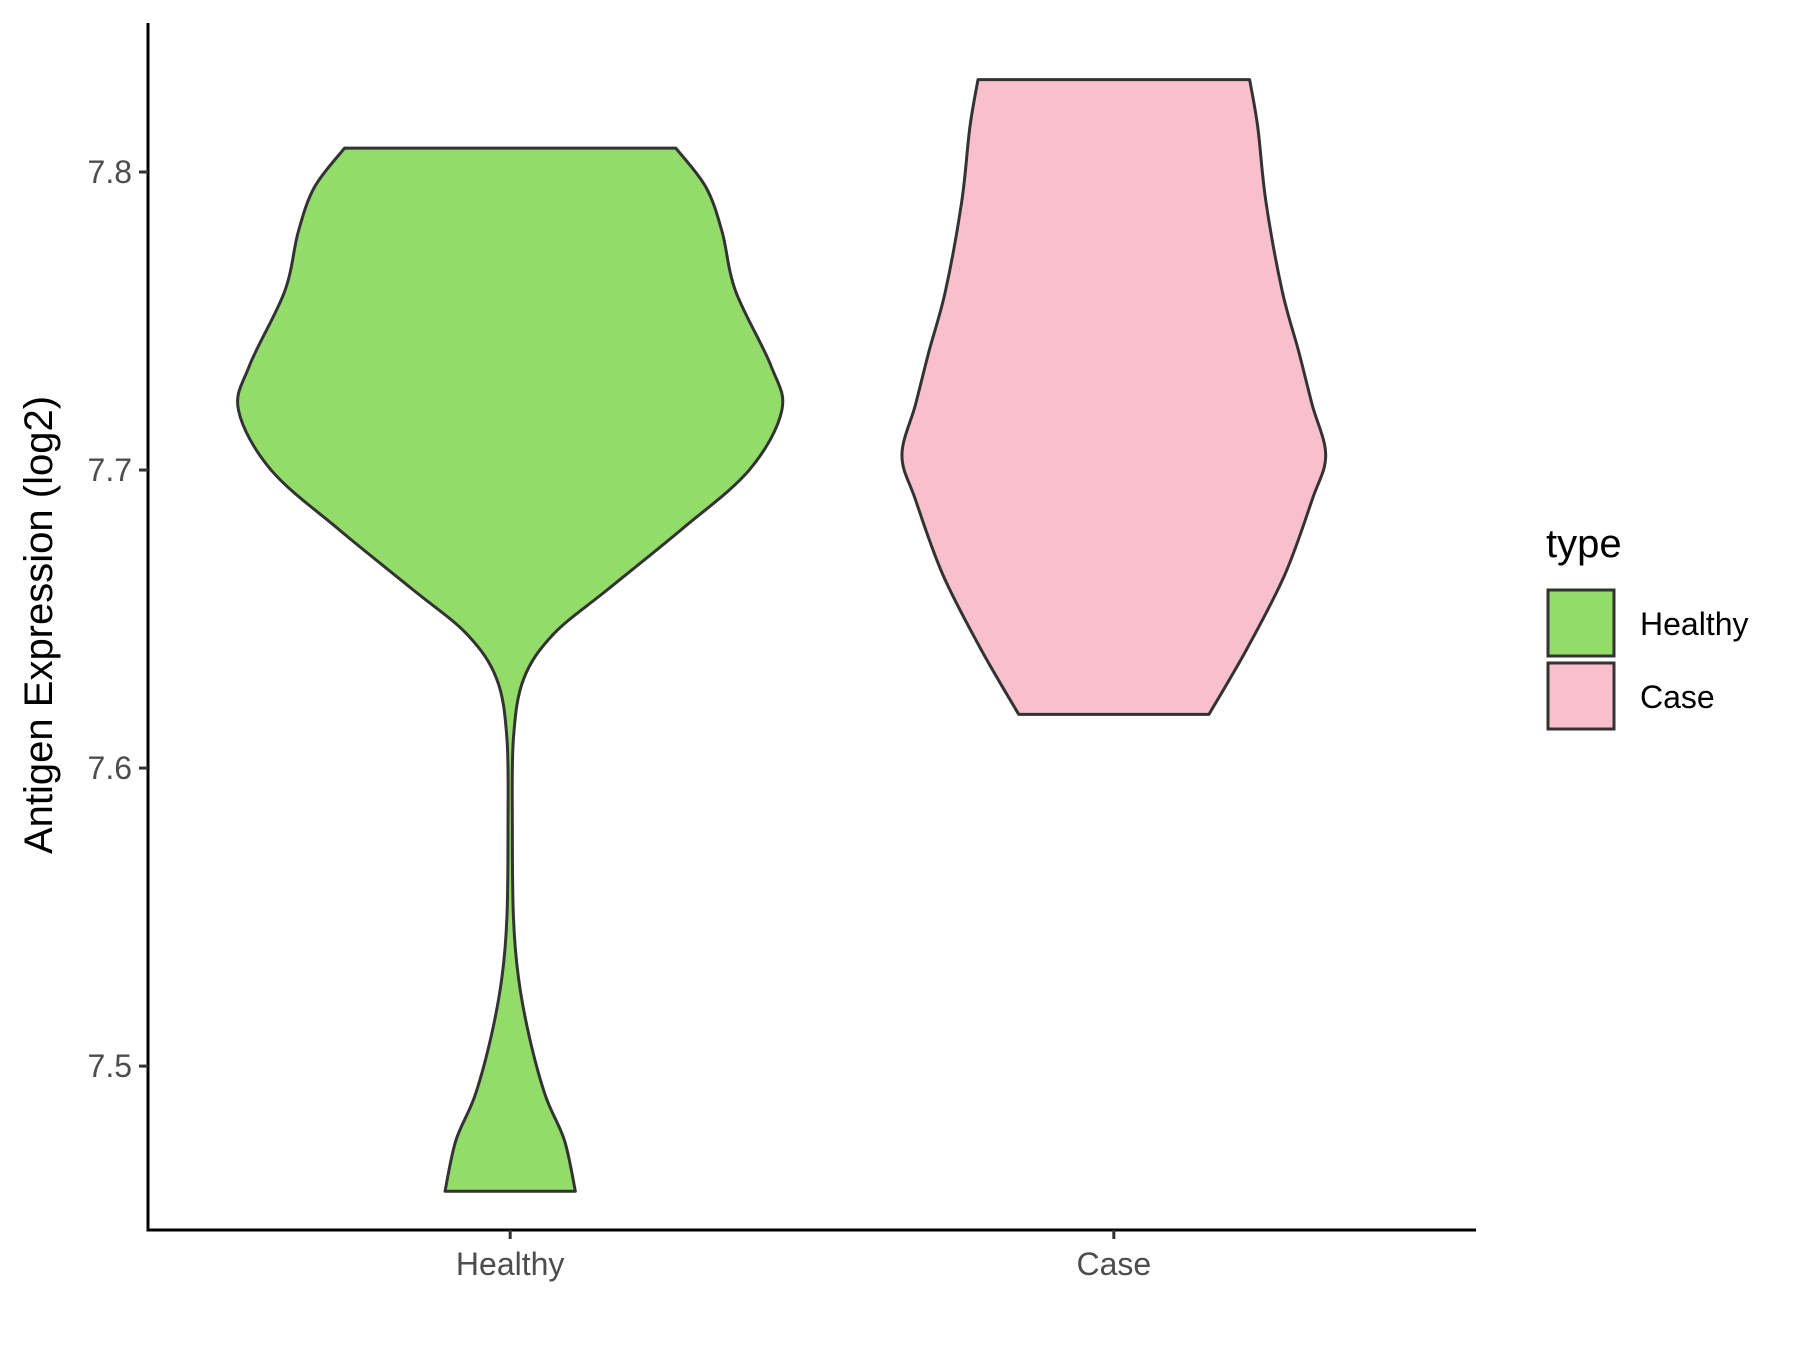  Describe the element at coordinates (110, 1066) in the screenshot. I see `y-tick-label: 7.5` at that location.